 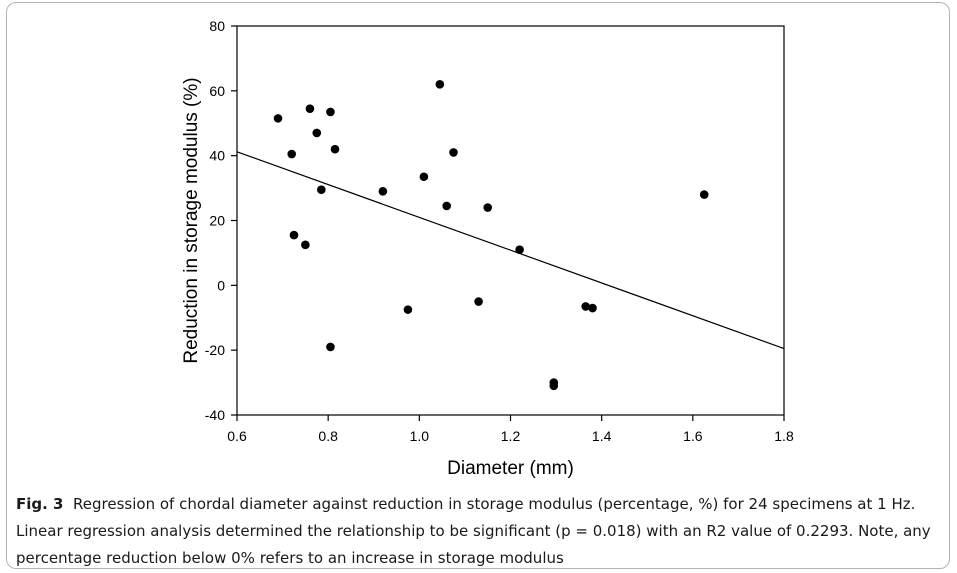 I want to click on y-tick-label: -20, so click(x=215, y=350).